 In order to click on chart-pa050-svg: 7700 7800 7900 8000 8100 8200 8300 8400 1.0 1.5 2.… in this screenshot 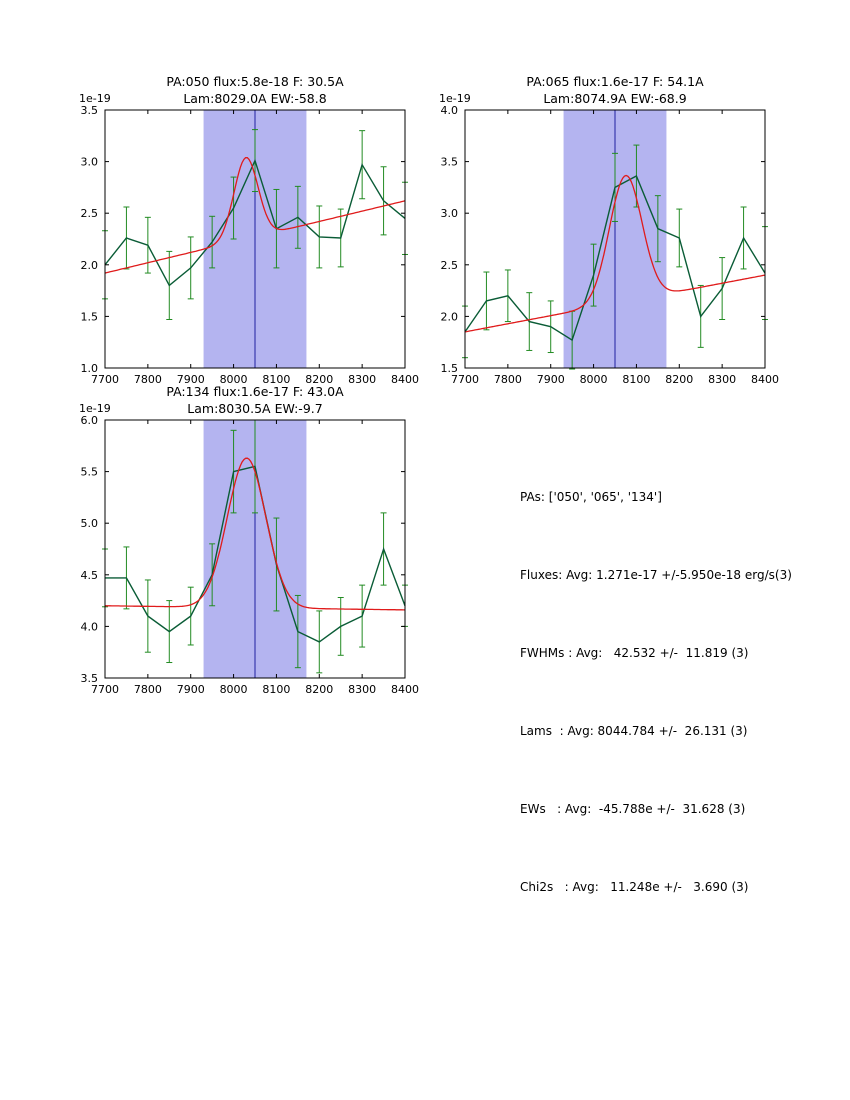, I will do `click(249, 230)`.